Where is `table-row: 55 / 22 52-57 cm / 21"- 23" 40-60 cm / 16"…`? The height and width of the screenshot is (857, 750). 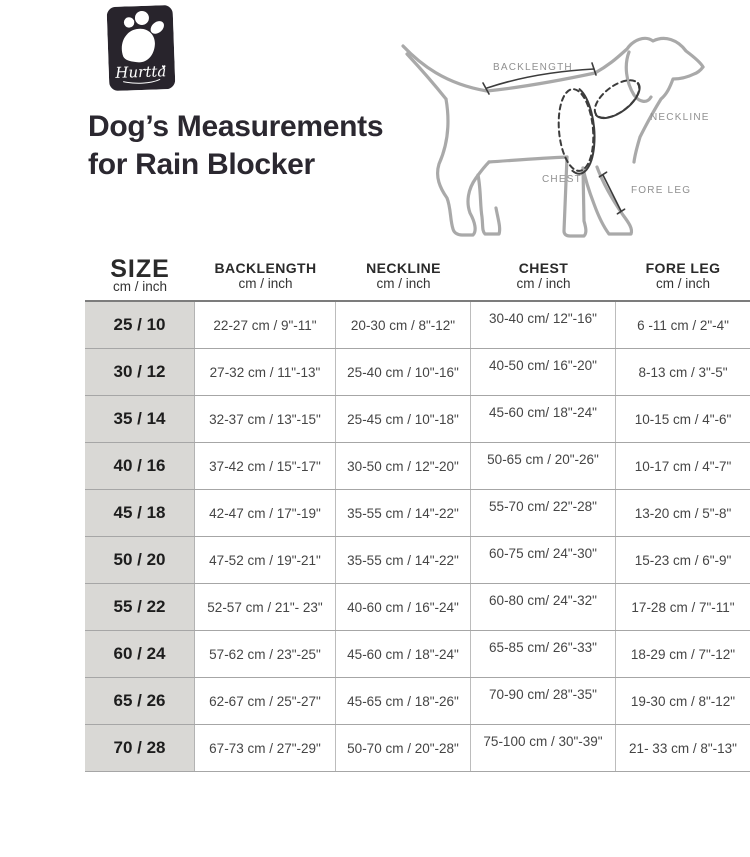
table-row: 55 / 22 52-57 cm / 21"- 23" 40-60 cm / 16"… is located at coordinates (417, 607).